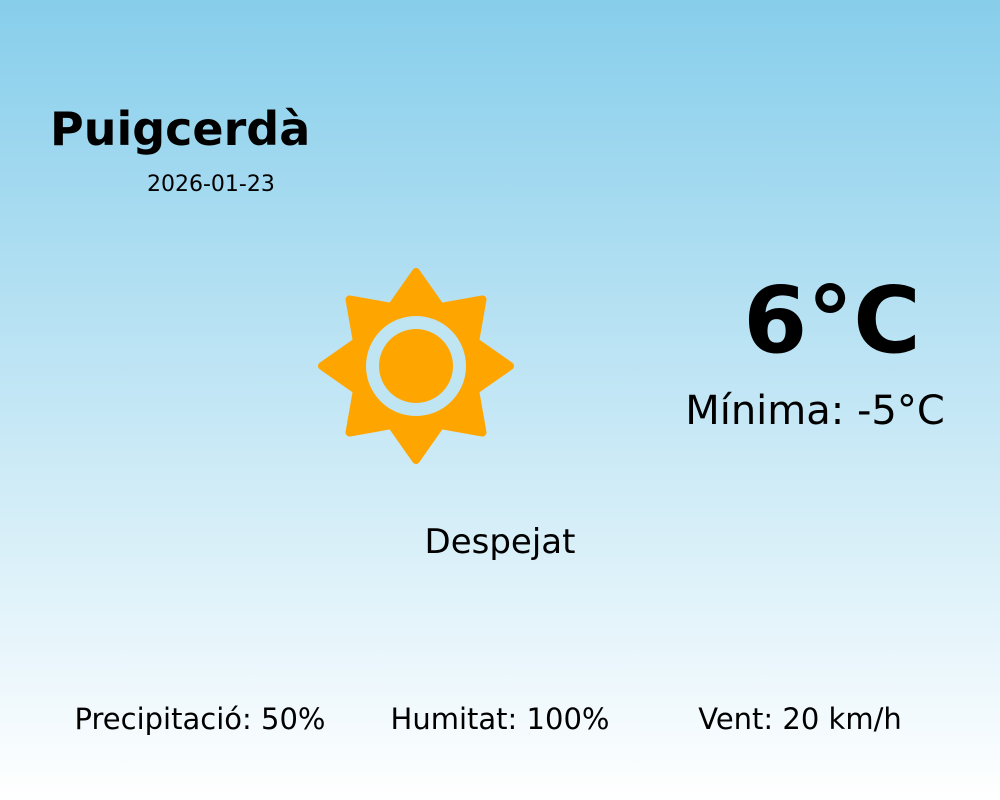 This screenshot has height=800, width=1000. Describe the element at coordinates (500, 719) in the screenshot. I see `humidity-stat: Humitat: 100%` at that location.